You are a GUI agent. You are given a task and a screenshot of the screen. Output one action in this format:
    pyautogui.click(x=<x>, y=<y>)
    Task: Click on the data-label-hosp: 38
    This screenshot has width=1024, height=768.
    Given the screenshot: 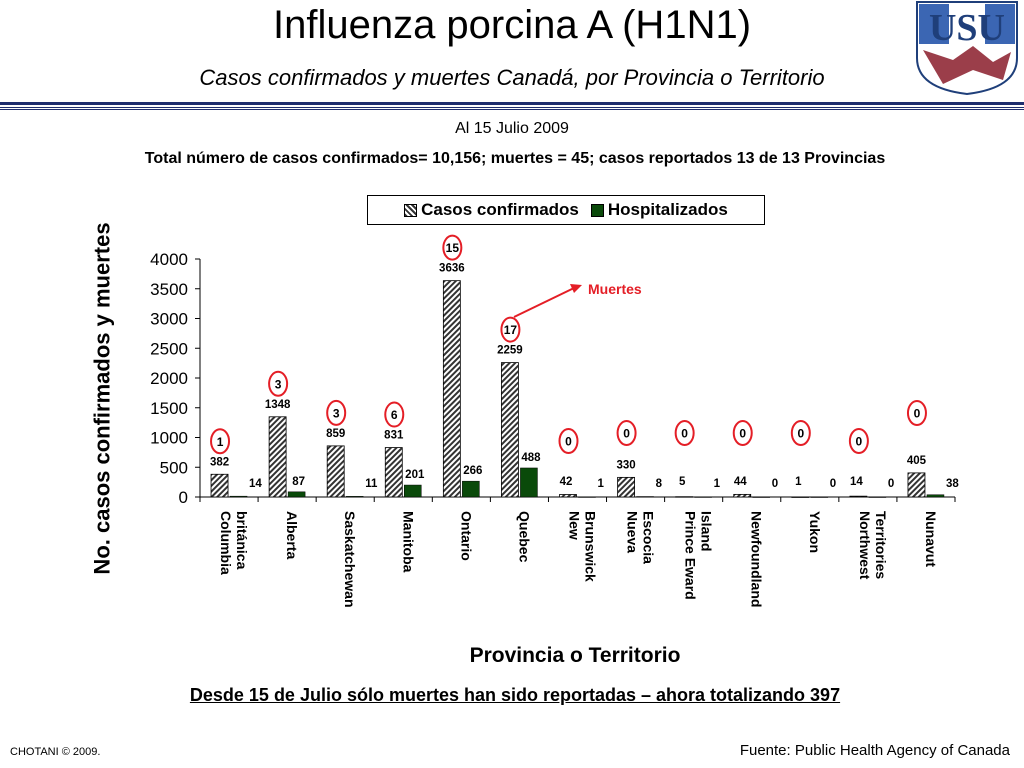 What is the action you would take?
    pyautogui.click(x=952, y=484)
    